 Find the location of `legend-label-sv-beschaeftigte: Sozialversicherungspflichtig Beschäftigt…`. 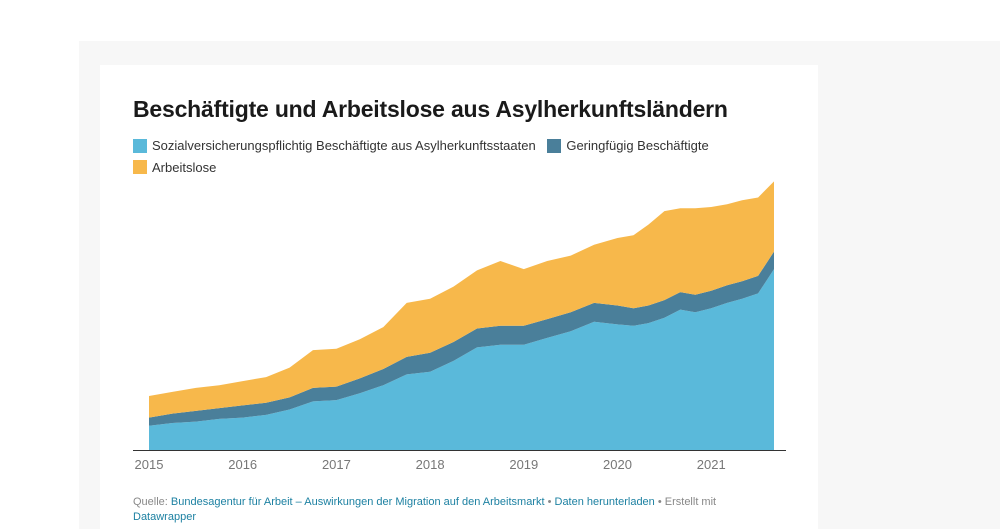

legend-label-sv-beschaeftigte: Sozialversicherungspflichtig Beschäftigt… is located at coordinates (344, 145).